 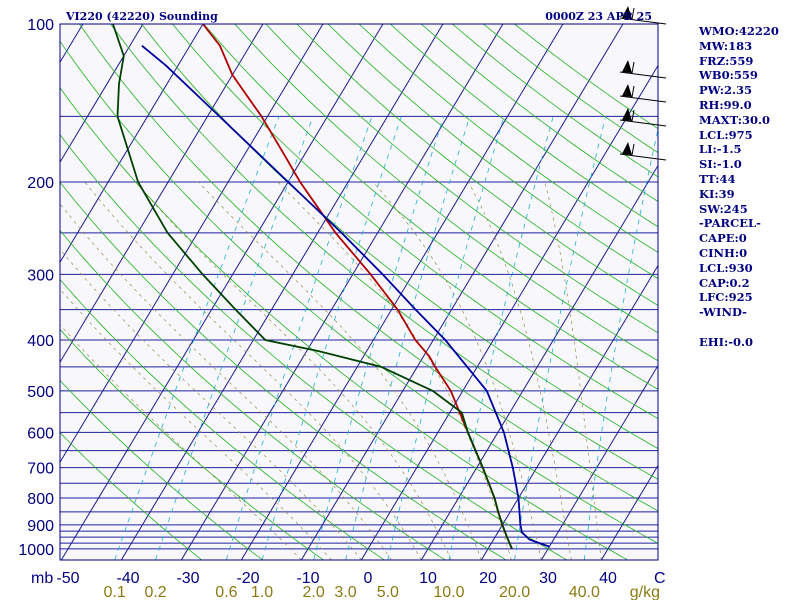 I want to click on pressure-tick-label: 700, so click(x=40, y=469).